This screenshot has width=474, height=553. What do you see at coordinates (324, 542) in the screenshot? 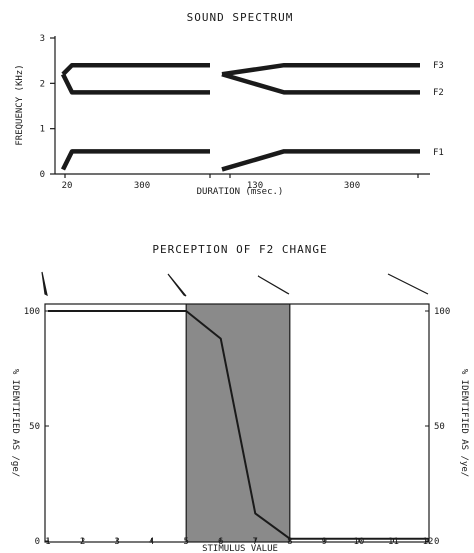
I see `x-tick-label: 9` at bounding box center [324, 542].